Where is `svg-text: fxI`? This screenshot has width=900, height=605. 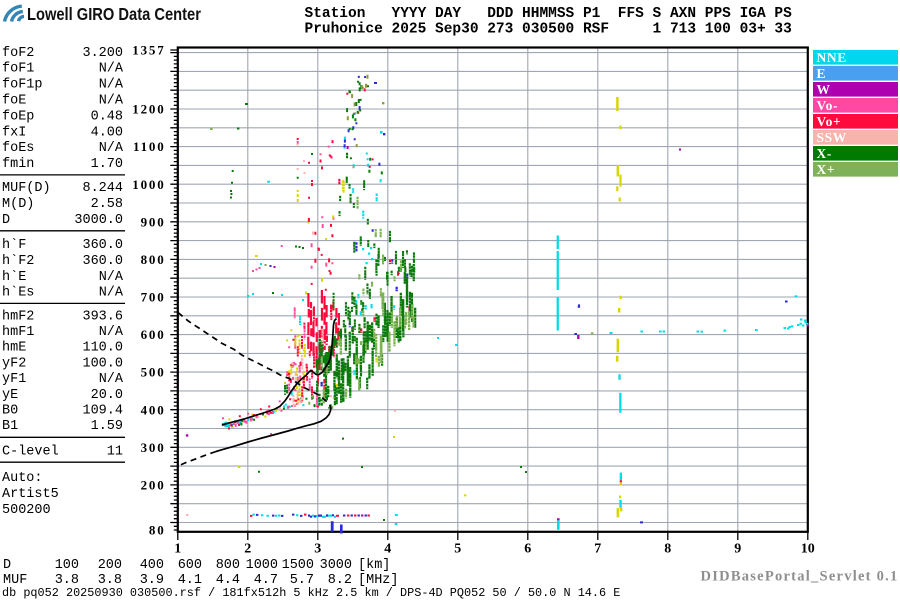 svg-text: fxI is located at coordinates (14, 132).